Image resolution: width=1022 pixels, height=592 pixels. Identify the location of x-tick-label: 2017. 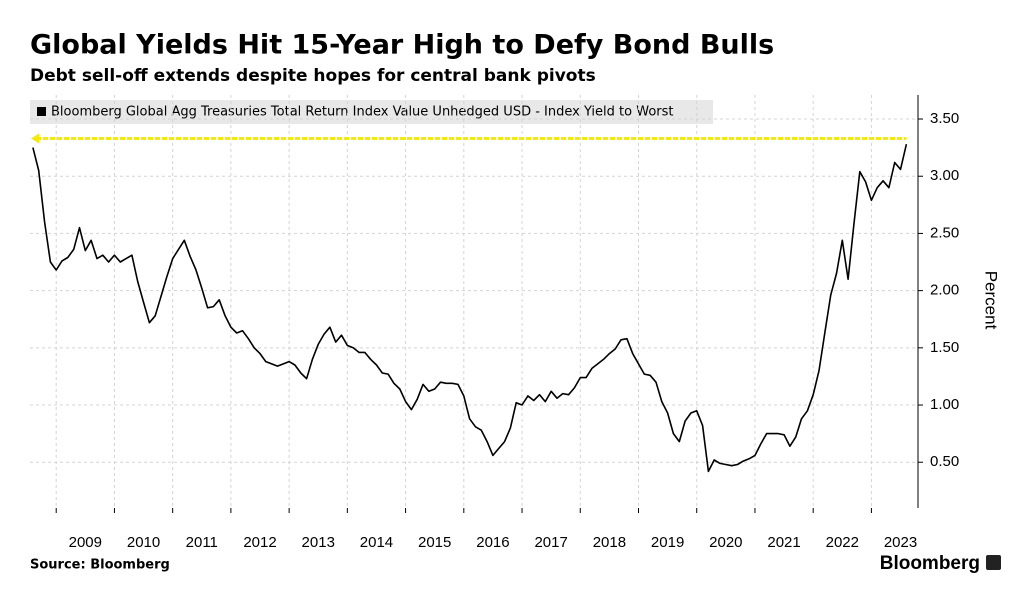
(550, 542).